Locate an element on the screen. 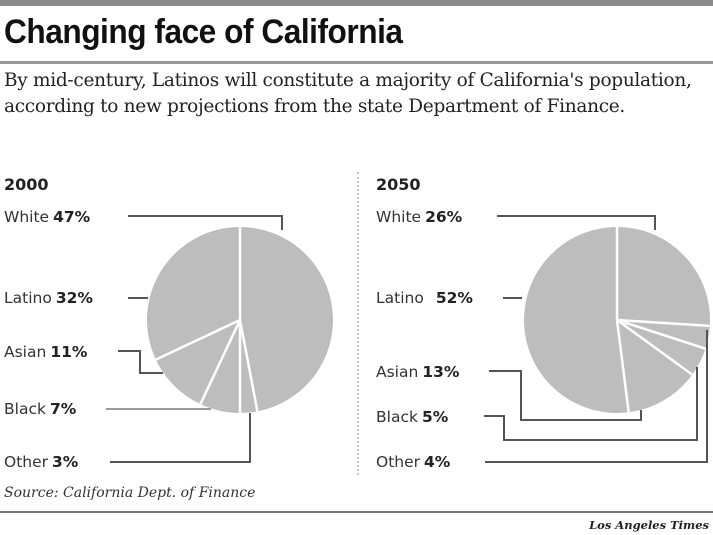 The image size is (713, 535). title-rule is located at coordinates (356, 62).